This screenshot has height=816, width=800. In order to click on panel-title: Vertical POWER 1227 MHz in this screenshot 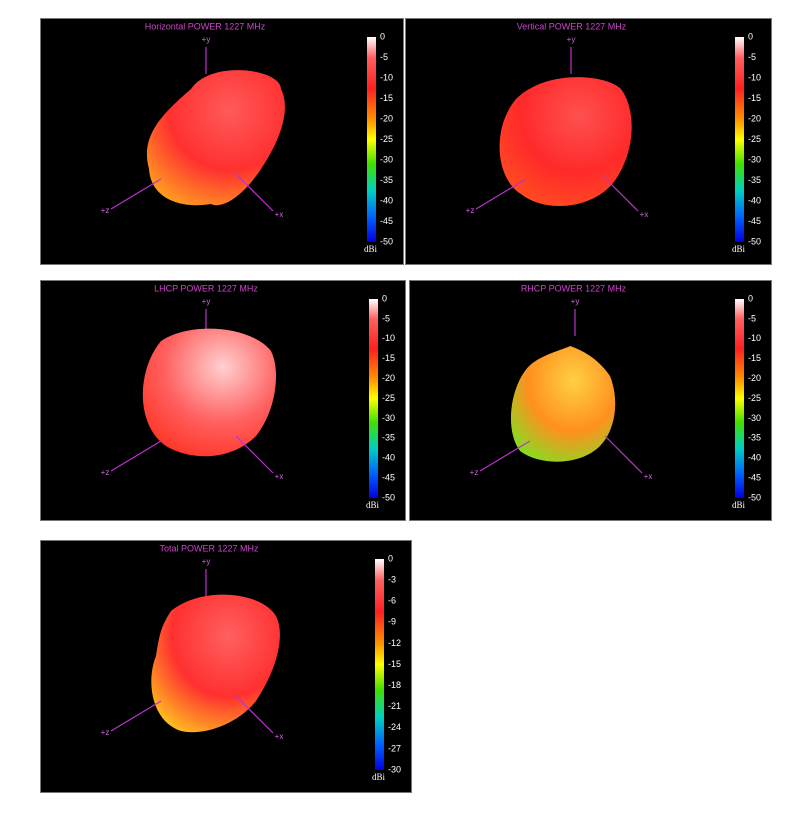, I will do `click(572, 26)`.